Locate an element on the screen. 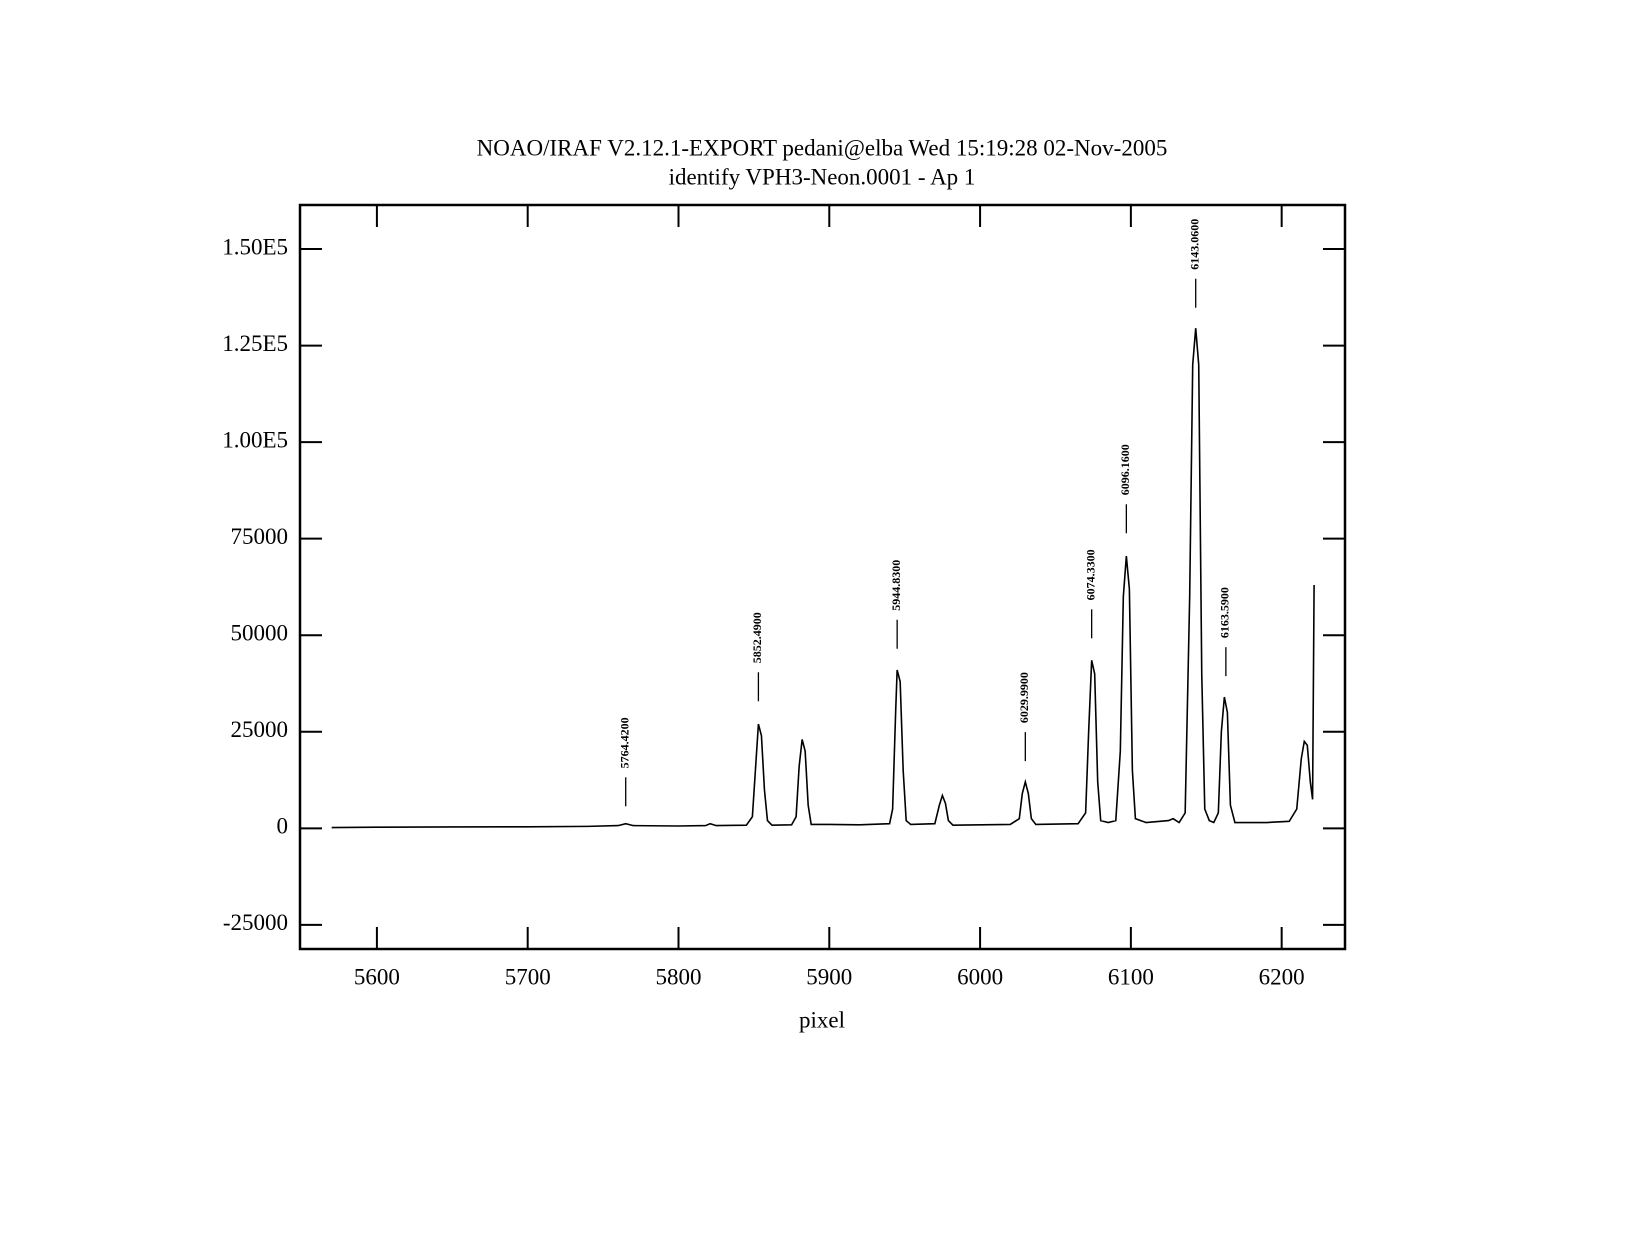  y-tick-label: 0 is located at coordinates (283, 826).